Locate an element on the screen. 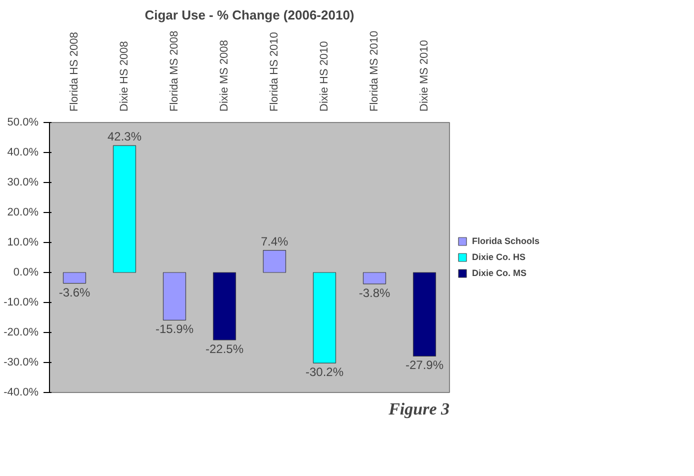 This screenshot has width=694, height=476. y-tick-label: -20.0% is located at coordinates (21, 332).